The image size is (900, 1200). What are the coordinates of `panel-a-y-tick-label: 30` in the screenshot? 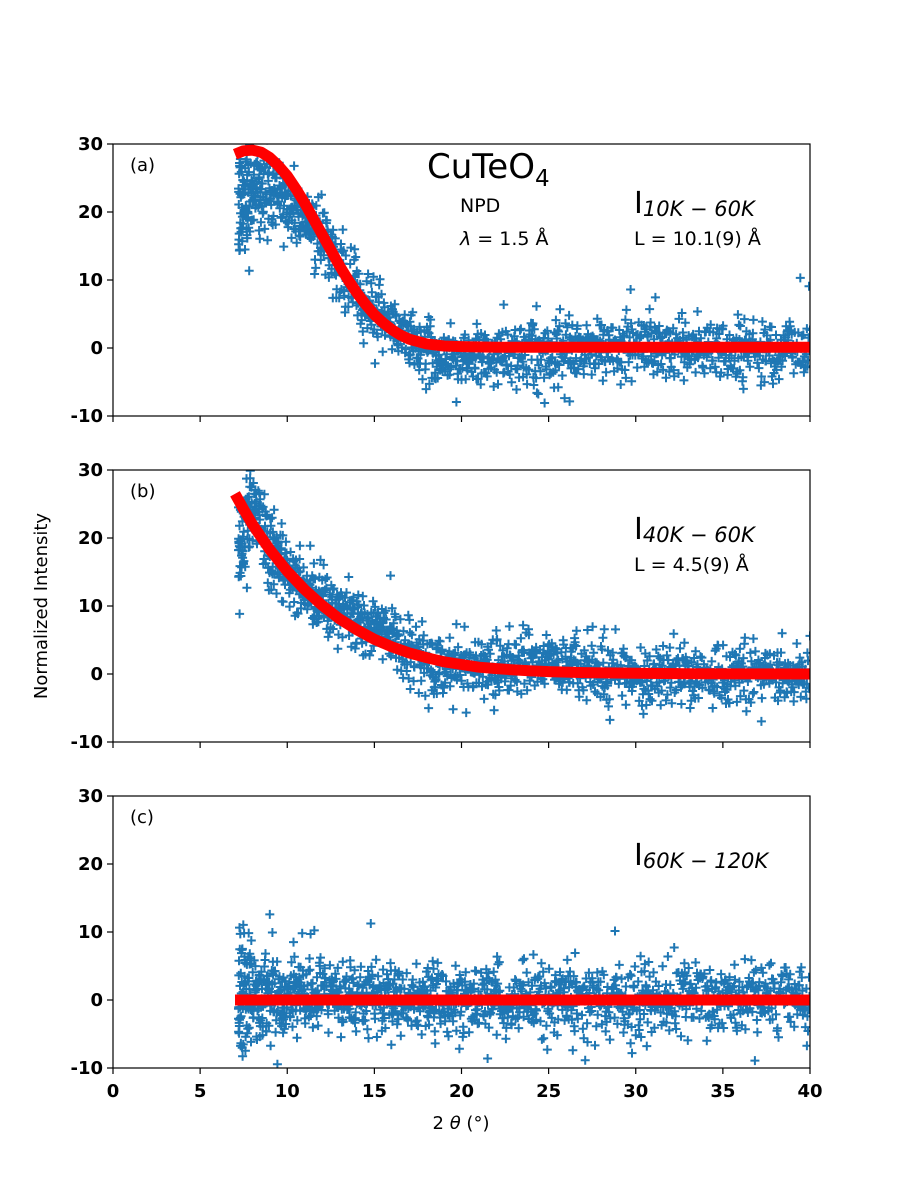 It's located at (90, 144).